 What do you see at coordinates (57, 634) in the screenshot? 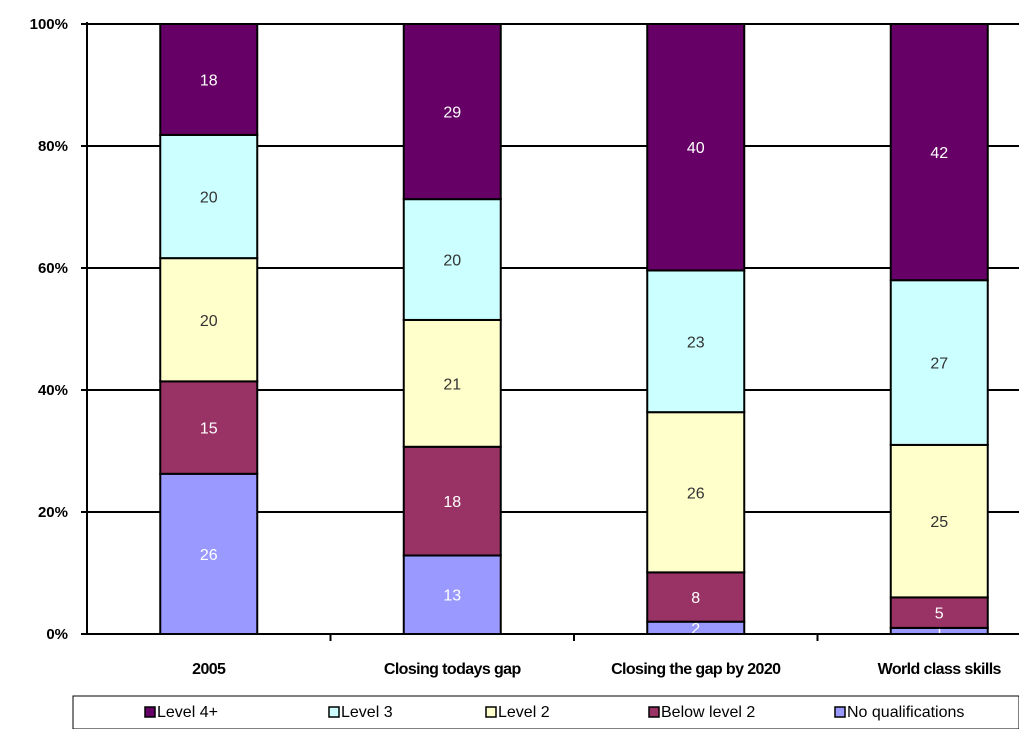
I see `y-tick-label: 0%` at bounding box center [57, 634].